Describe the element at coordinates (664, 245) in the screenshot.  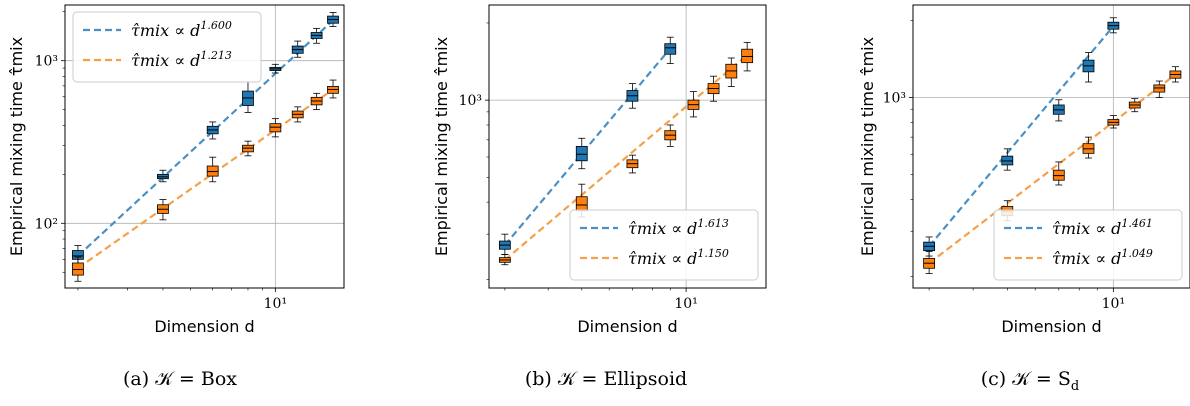
I see `legend: τ̂mix ∝ d1.613 τ̂mix ∝ d1.150` at that location.